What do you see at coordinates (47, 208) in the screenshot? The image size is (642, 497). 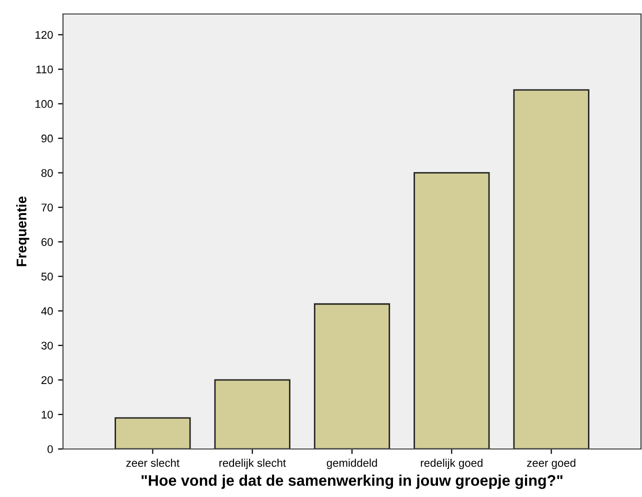 I see `y-tick-label: 70` at bounding box center [47, 208].